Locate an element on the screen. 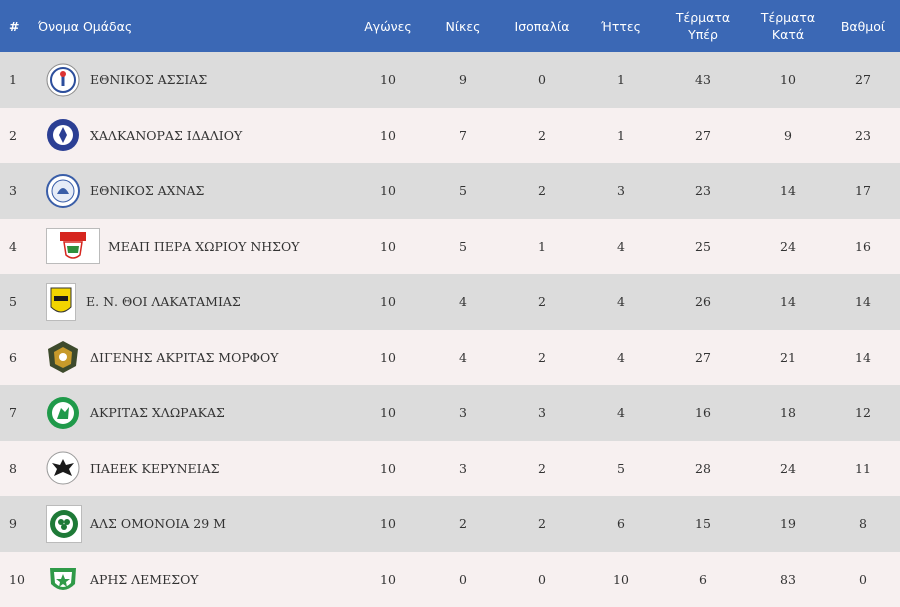  points-cell: 17 is located at coordinates (863, 191).